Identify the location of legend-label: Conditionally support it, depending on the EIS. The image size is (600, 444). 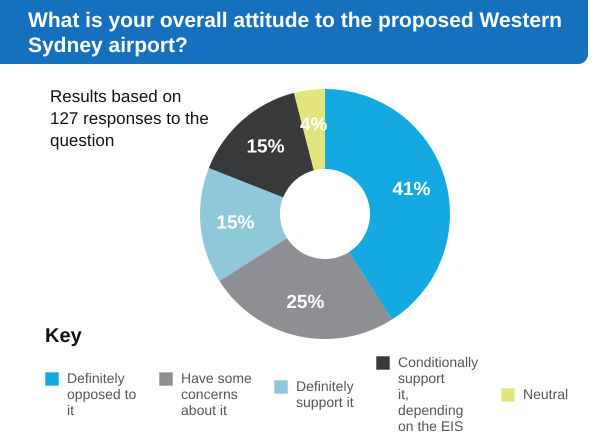
(438, 394).